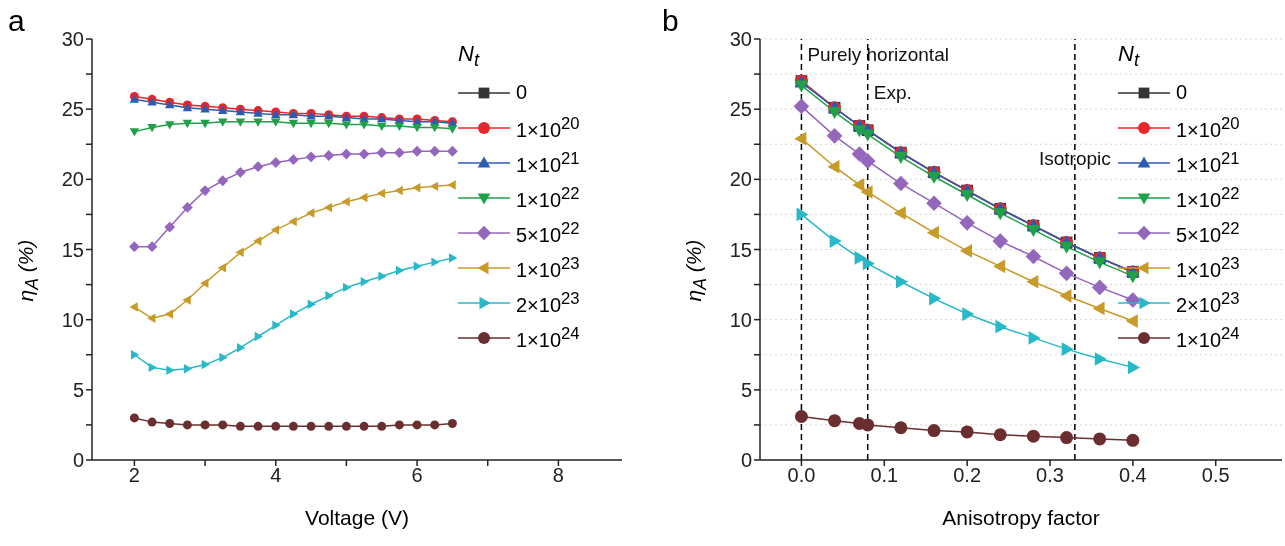 The width and height of the screenshot is (1285, 546). What do you see at coordinates (357, 518) in the screenshot?
I see `x-axis-title: Voltage (V)` at bounding box center [357, 518].